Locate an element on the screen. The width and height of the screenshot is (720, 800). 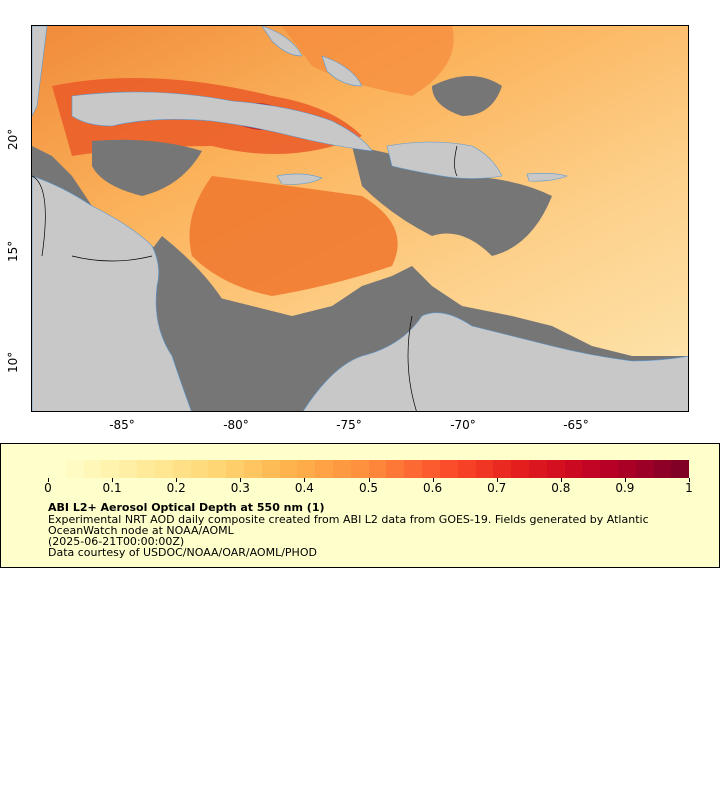
x-tick-label: -70° is located at coordinates (463, 425).